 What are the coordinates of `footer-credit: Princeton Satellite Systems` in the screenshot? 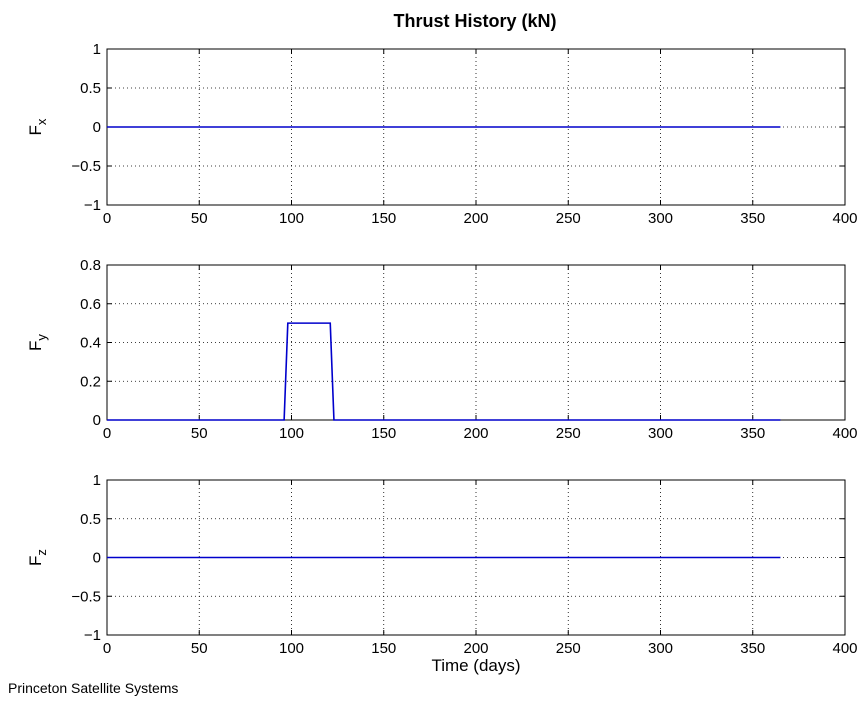 It's located at (93, 688).